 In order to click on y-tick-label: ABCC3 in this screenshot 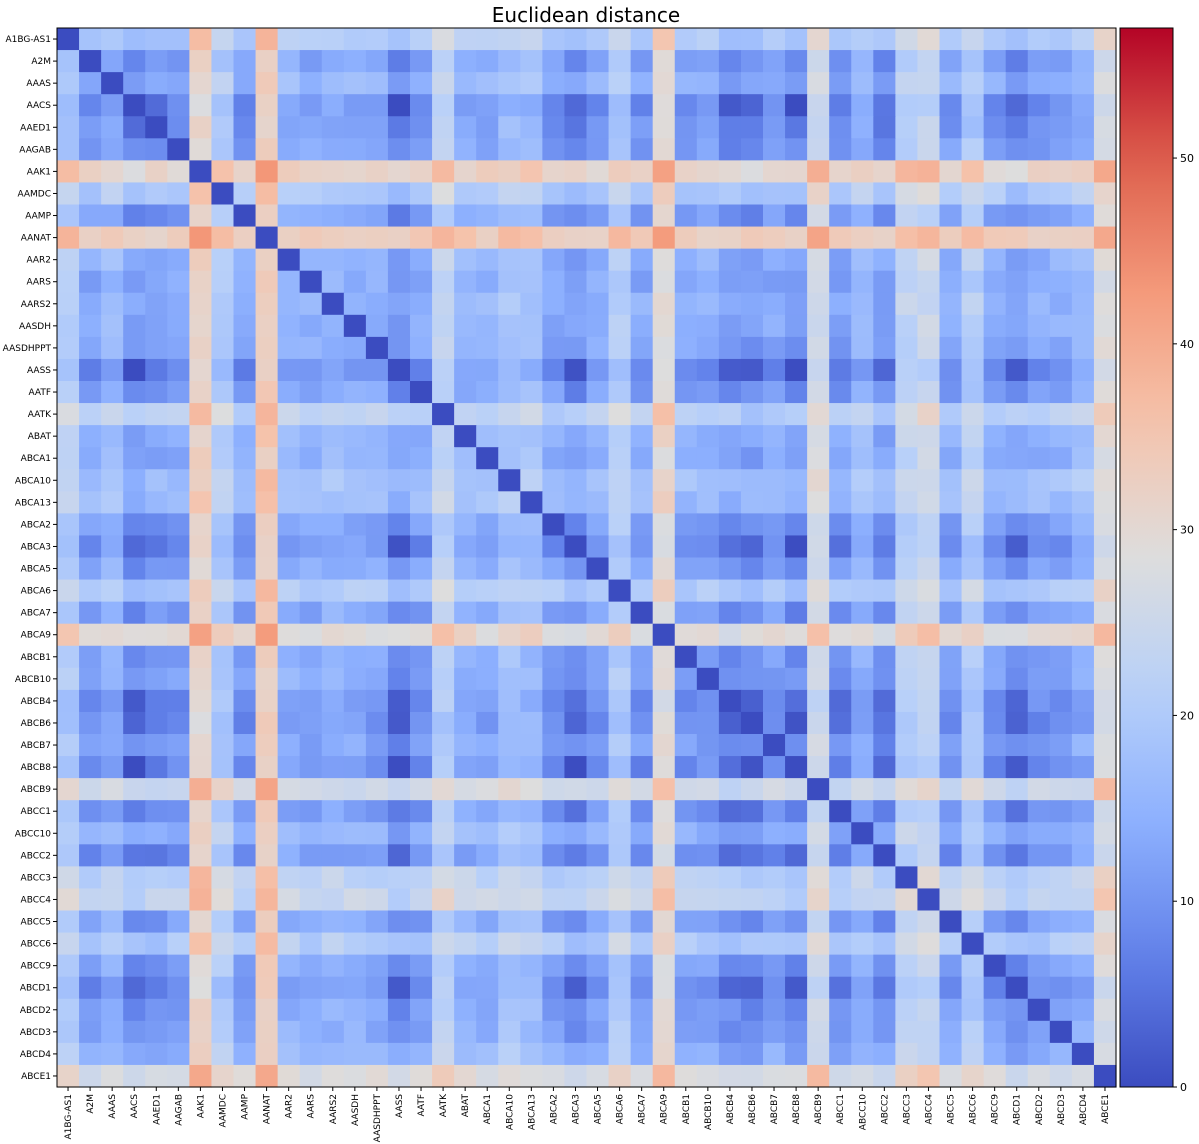, I will do `click(36, 878)`.